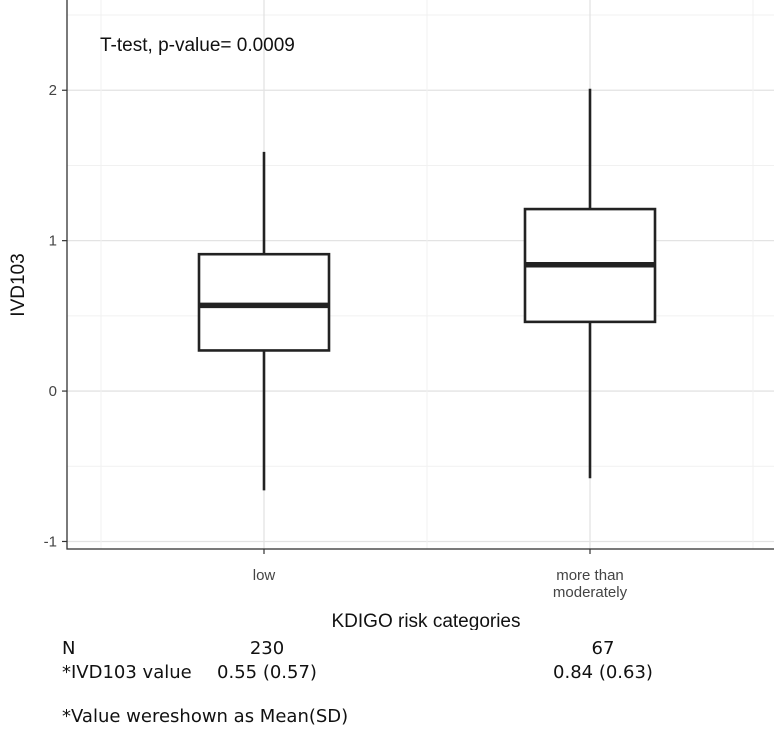 The height and width of the screenshot is (738, 774). Describe the element at coordinates (264, 575) in the screenshot. I see `x-tick-label: low` at that location.